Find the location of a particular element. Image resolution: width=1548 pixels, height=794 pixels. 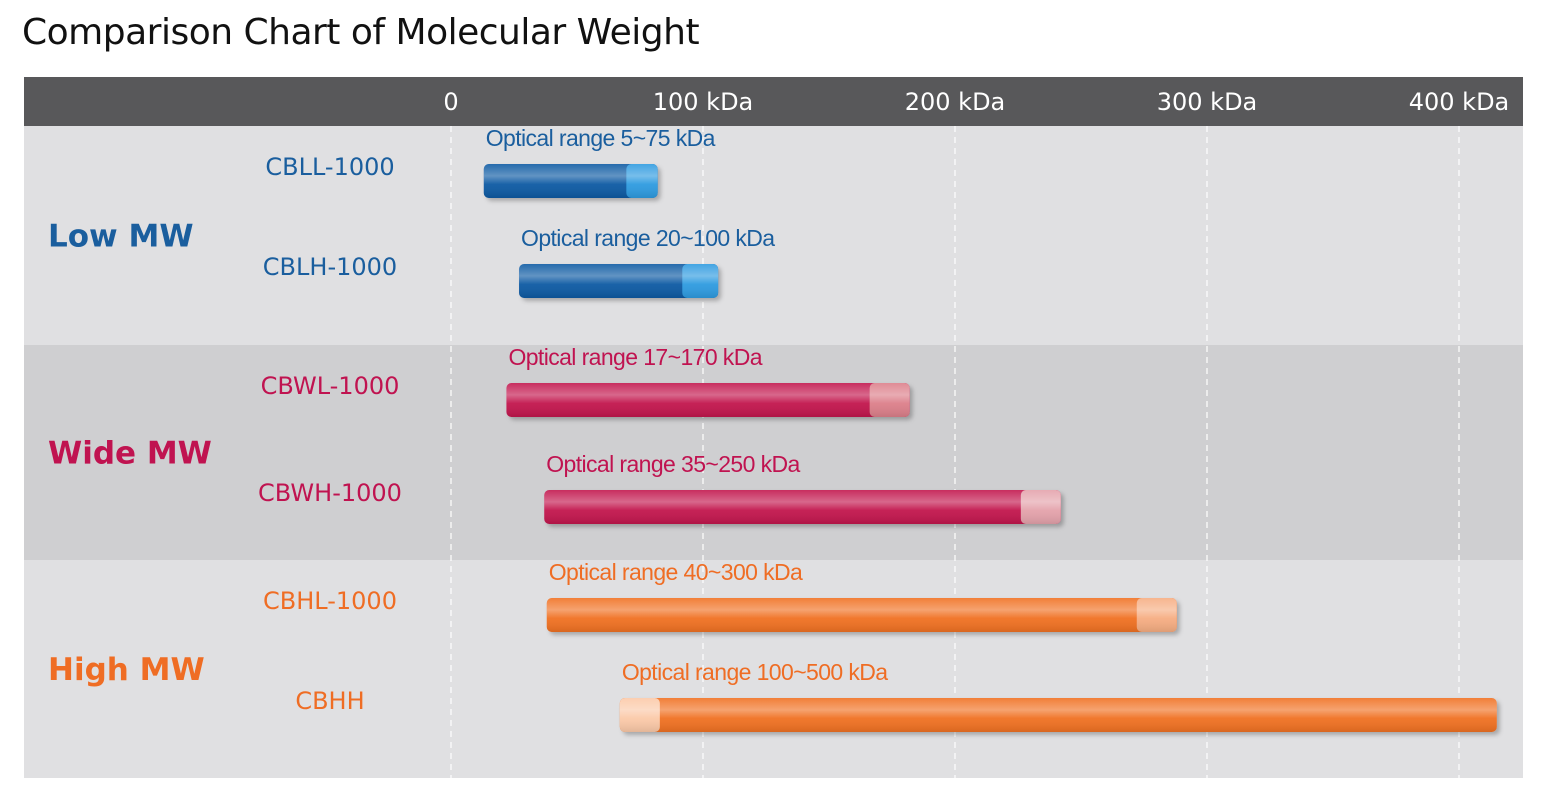

x-tick-label-0: 0 is located at coordinates (450, 102).